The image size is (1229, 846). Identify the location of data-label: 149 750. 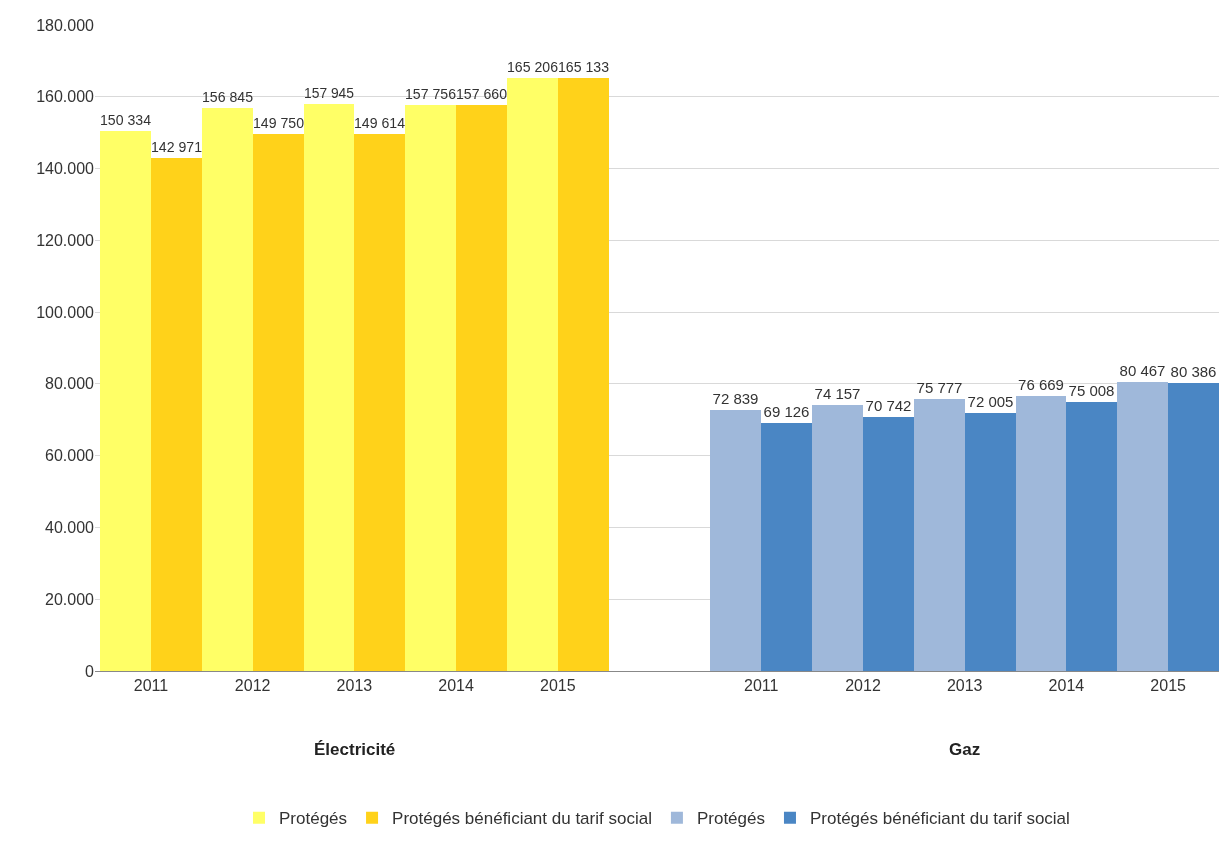
(279, 123).